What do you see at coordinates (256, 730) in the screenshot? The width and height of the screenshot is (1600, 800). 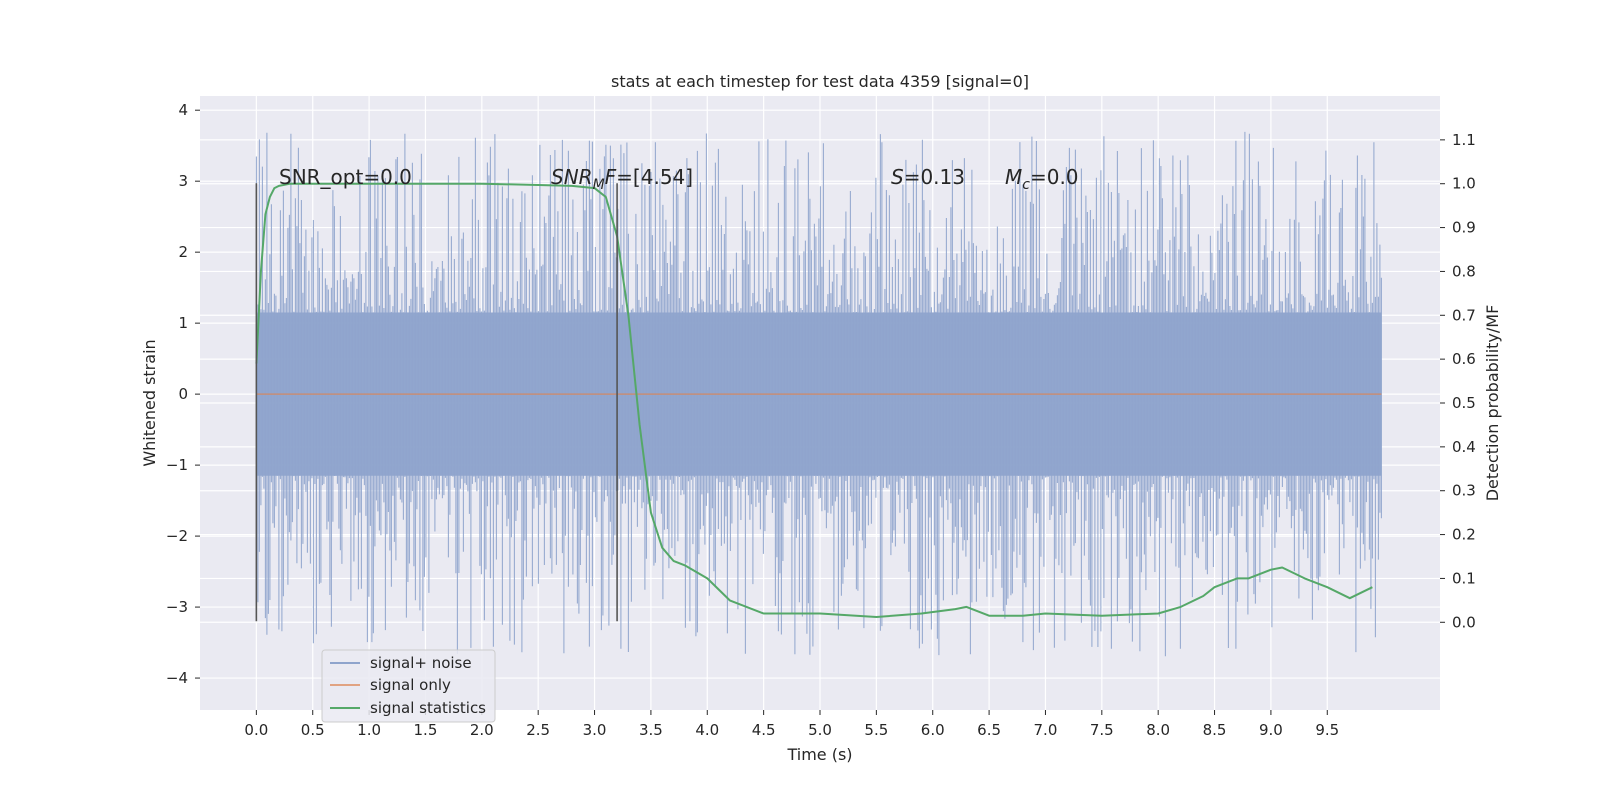 I see `x-tick-label: 0.0` at bounding box center [256, 730].